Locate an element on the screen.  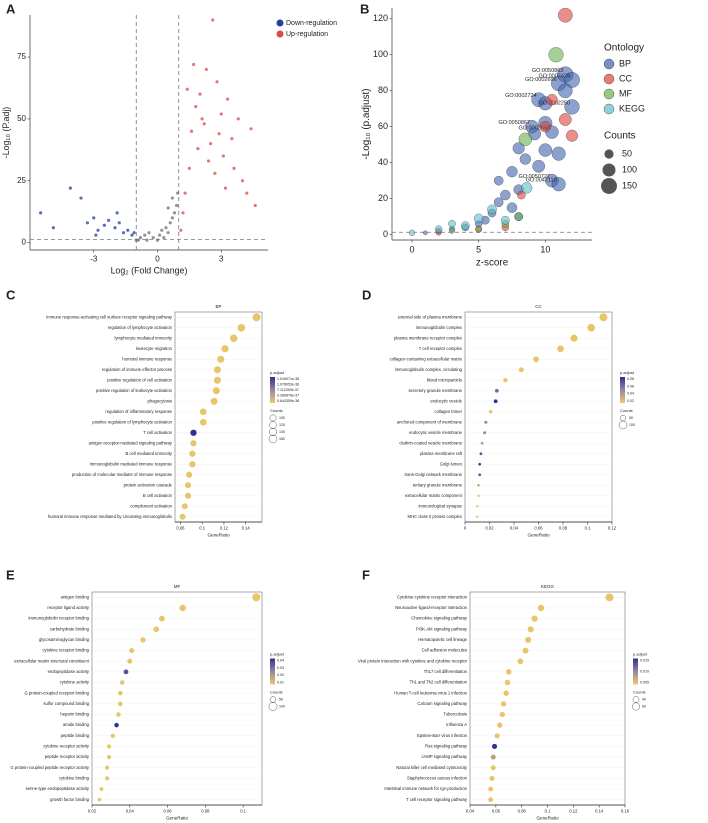
x-tick-label: 0.06 is located at coordinates (538, 527).